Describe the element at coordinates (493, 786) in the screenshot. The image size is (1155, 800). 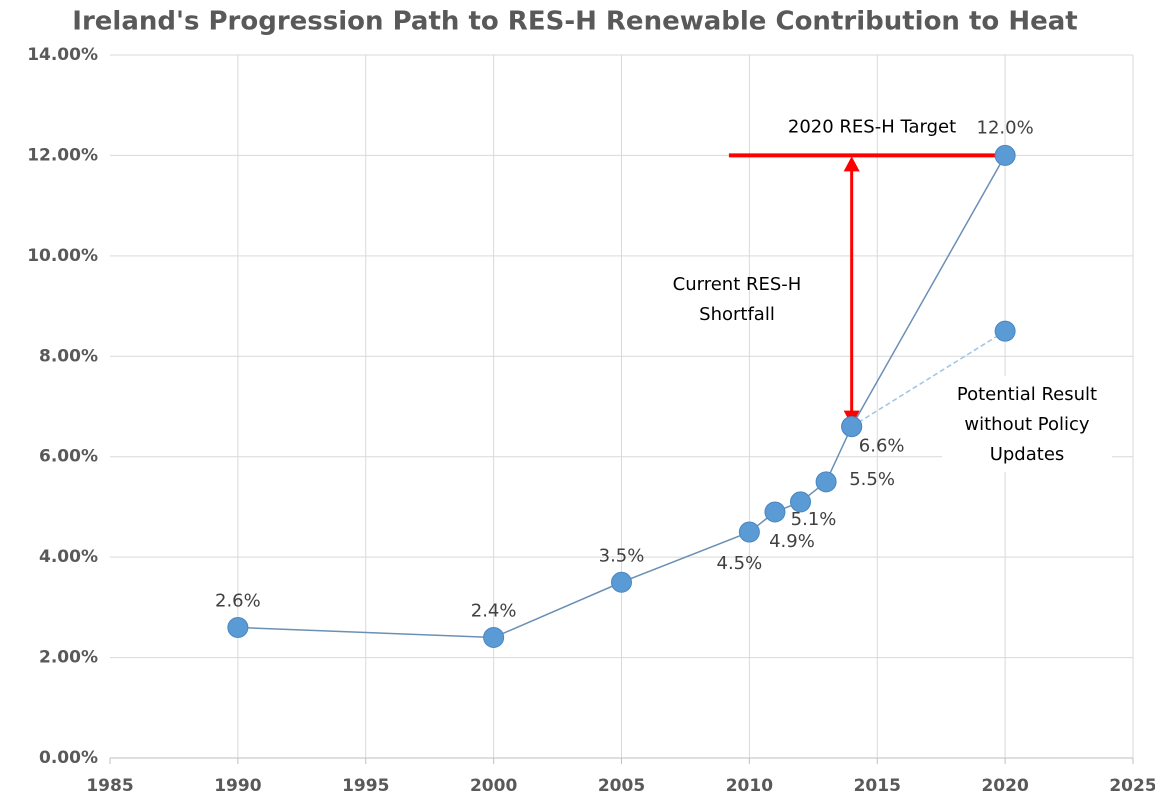
I see `x-tick-label: 2000` at that location.